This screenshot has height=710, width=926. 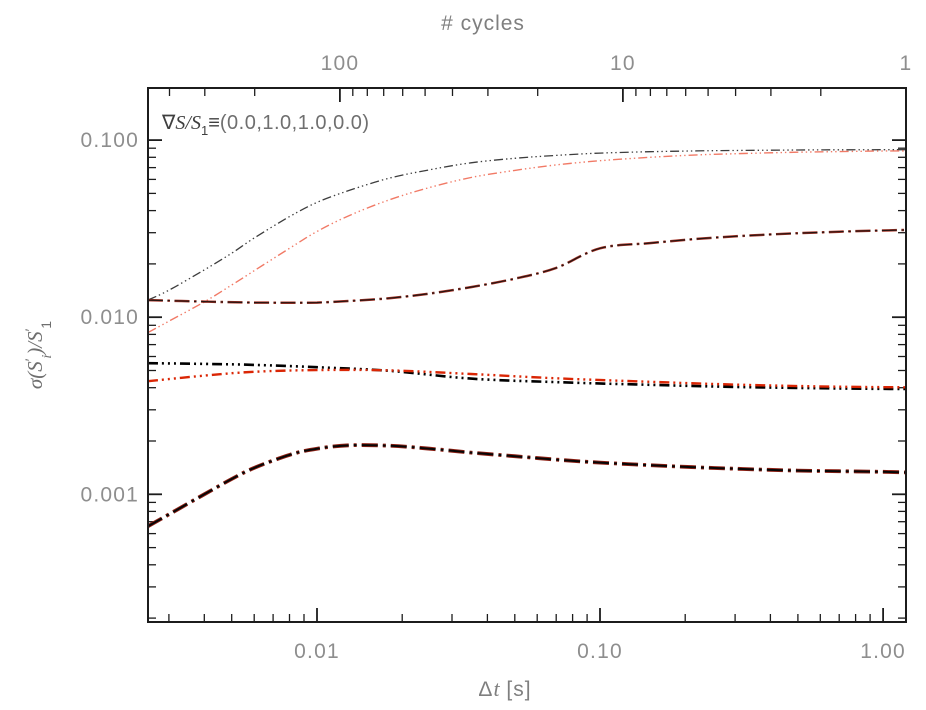 I want to click on x-tick-label: 0.10, so click(x=600, y=651).